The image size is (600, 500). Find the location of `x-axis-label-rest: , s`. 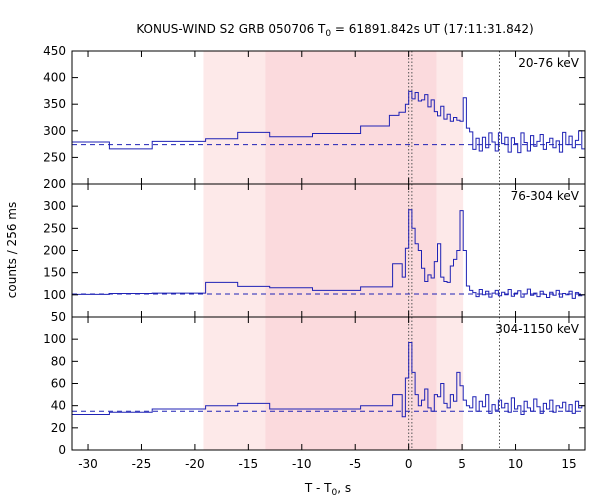

x-axis-label-rest: , s is located at coordinates (344, 488).